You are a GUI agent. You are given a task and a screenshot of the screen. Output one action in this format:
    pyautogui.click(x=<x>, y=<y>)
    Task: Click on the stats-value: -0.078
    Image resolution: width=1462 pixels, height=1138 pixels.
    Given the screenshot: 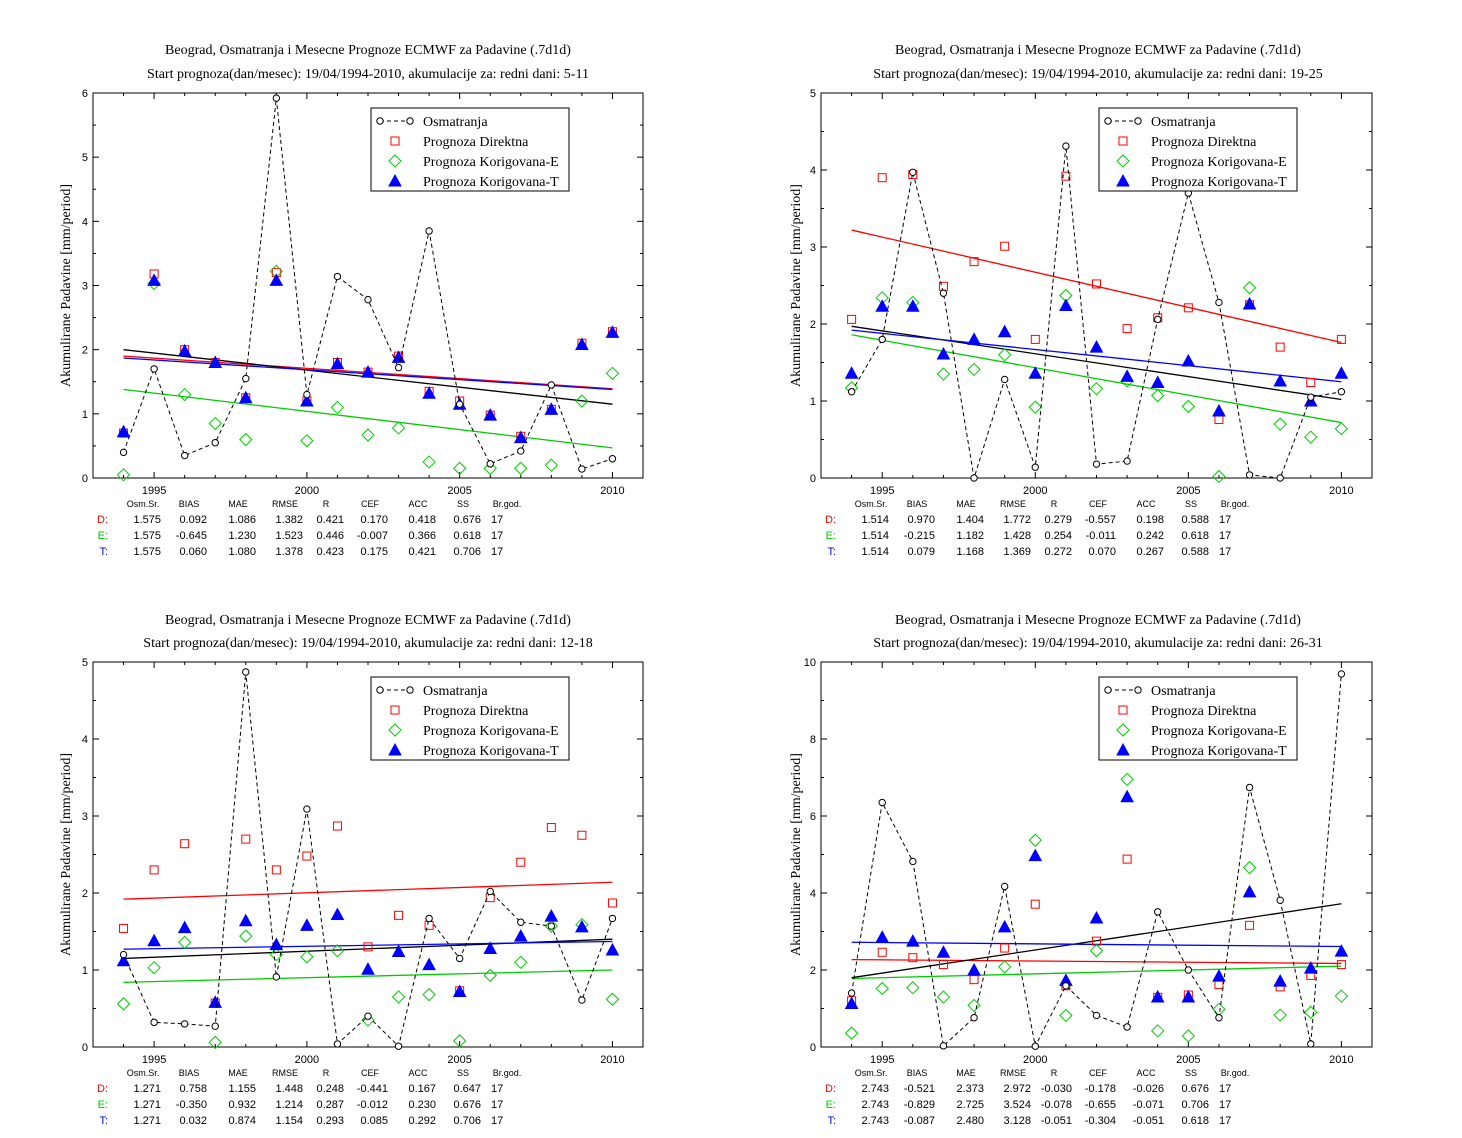 What is the action you would take?
    pyautogui.click(x=1056, y=1105)
    